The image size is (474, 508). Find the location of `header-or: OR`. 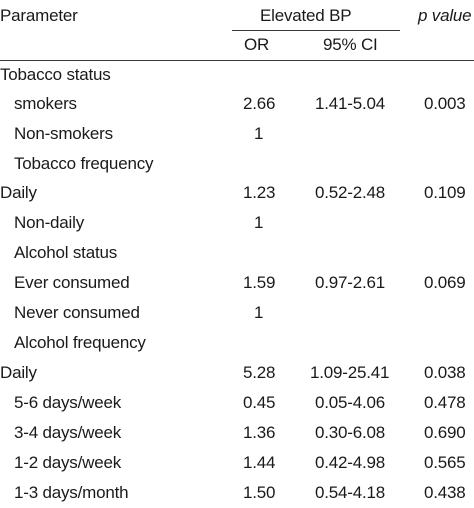

header-or: OR is located at coordinates (257, 44).